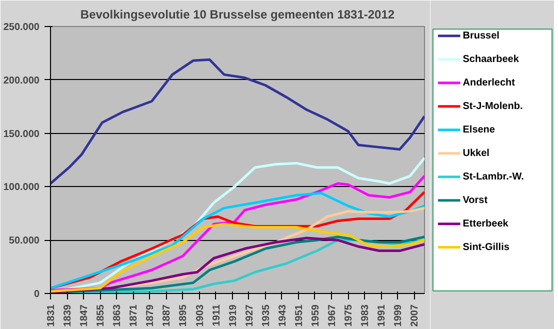 This screenshot has height=329, width=558. What do you see at coordinates (21, 80) in the screenshot?
I see `y-tick-label: 200.000` at bounding box center [21, 80].